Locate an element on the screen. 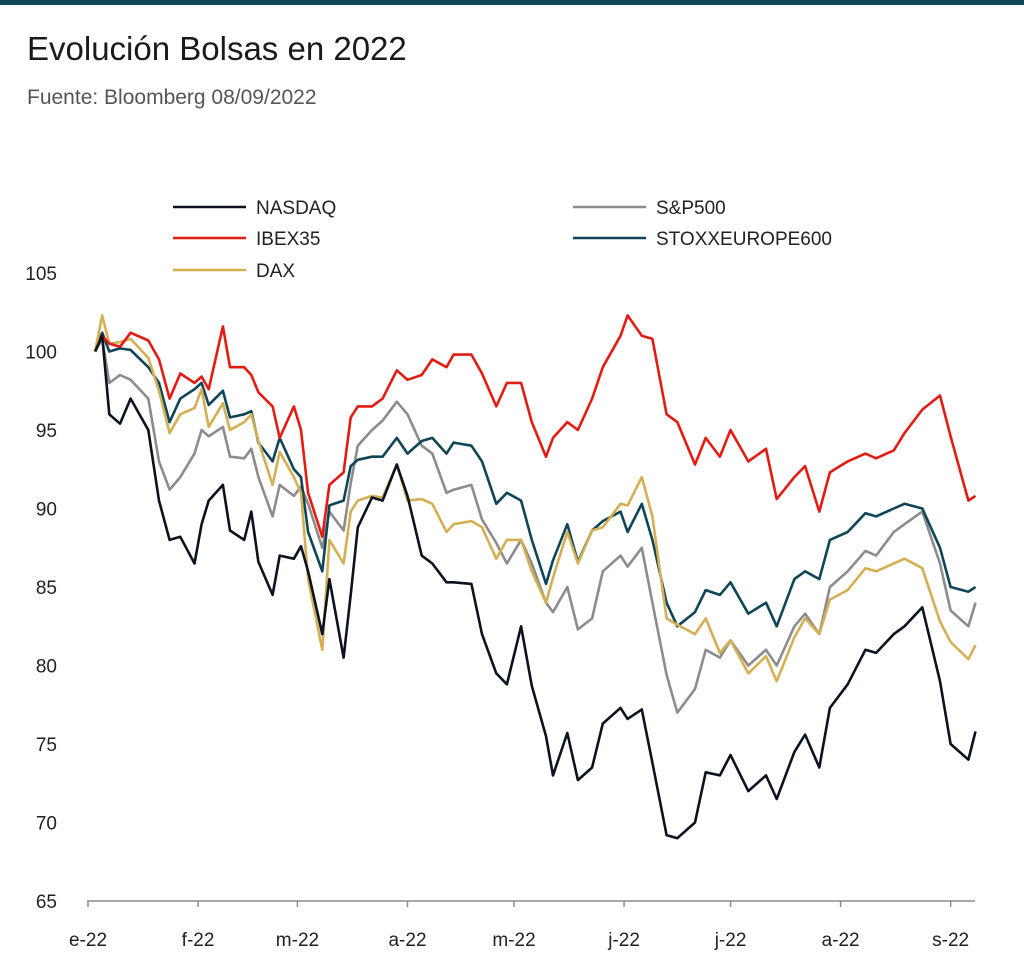 The image size is (1024, 958). y-axis: 105 100 95 90 85 80 75 70 65 is located at coordinates (41, 588).